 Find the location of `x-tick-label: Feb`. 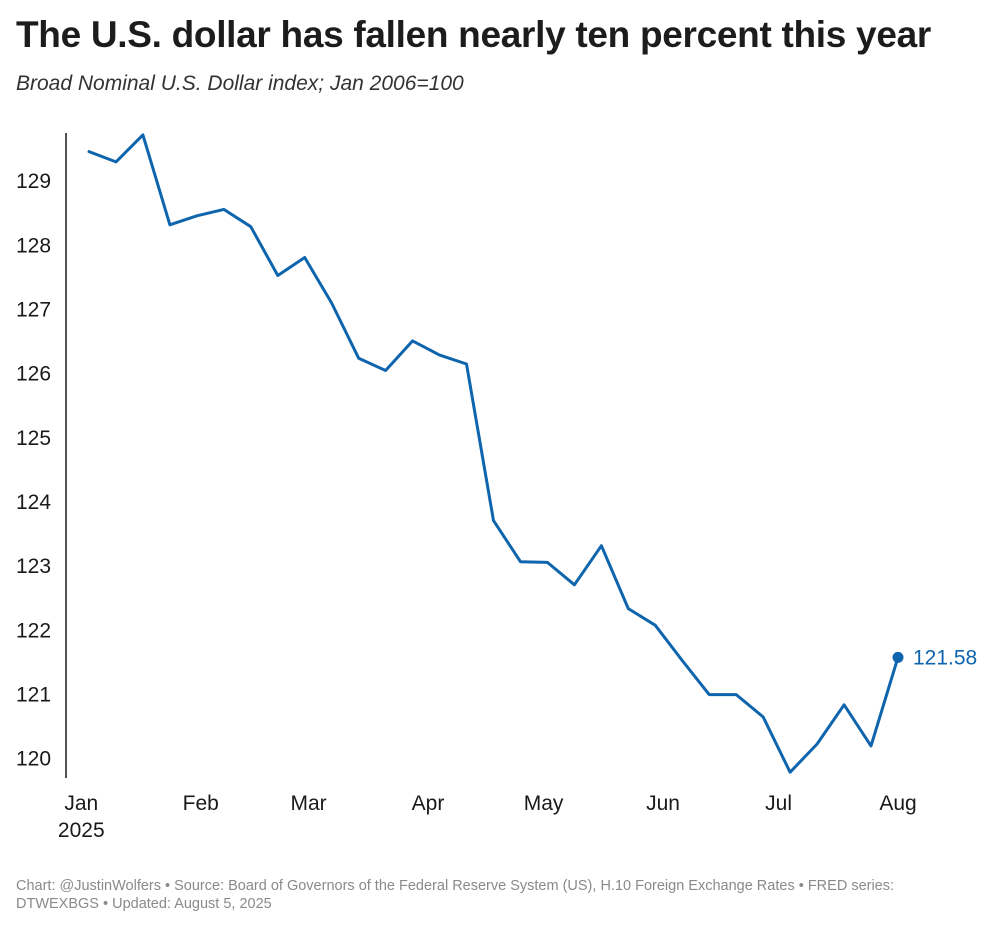

x-tick-label: Feb is located at coordinates (201, 803).